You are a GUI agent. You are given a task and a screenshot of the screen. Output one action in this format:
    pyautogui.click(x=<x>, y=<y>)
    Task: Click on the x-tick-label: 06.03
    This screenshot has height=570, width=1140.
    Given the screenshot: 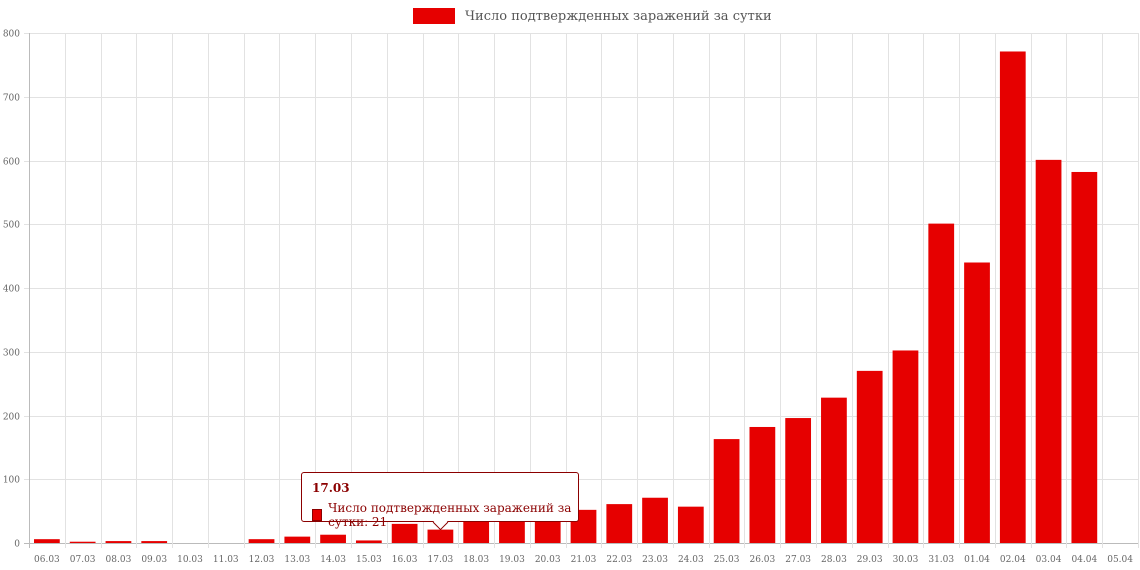 What is the action you would take?
    pyautogui.click(x=47, y=560)
    